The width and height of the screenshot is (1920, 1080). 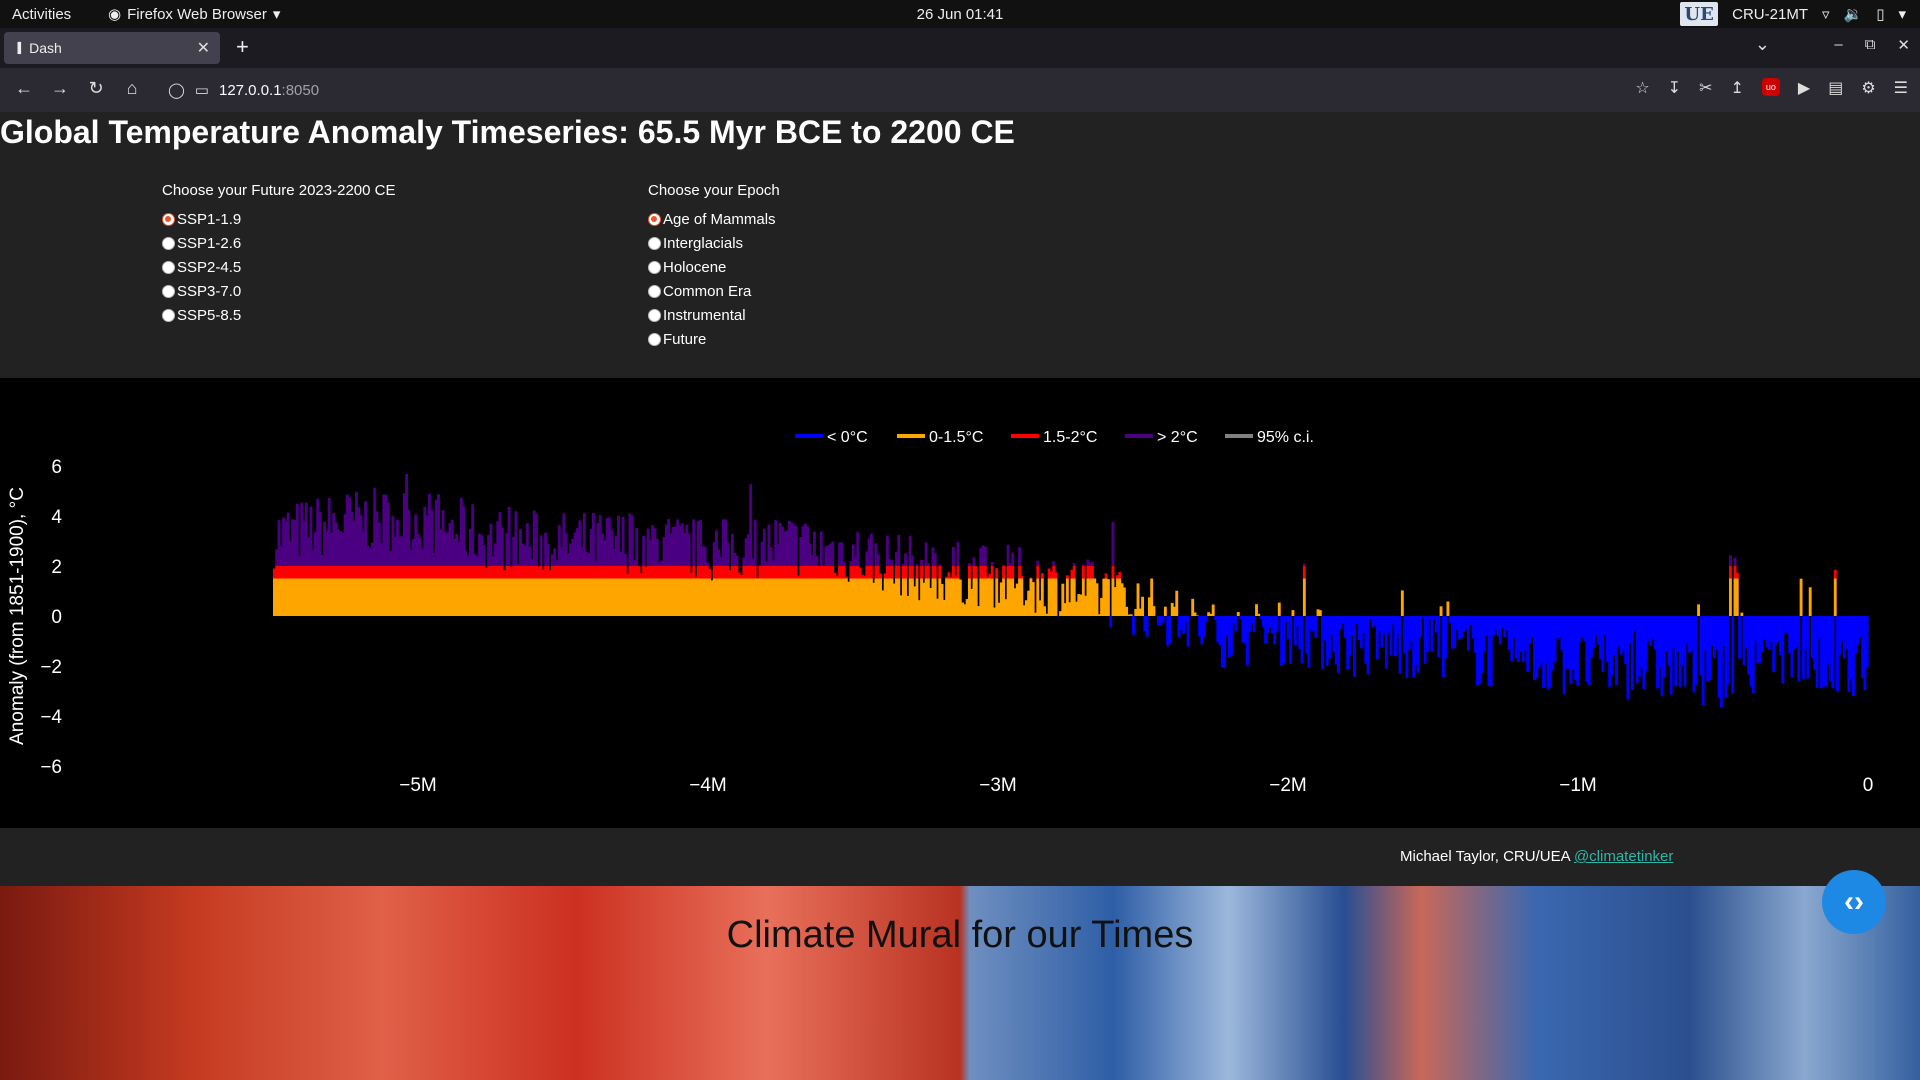 What do you see at coordinates (1903, 45) in the screenshot?
I see `close-window-icon: ✕` at bounding box center [1903, 45].